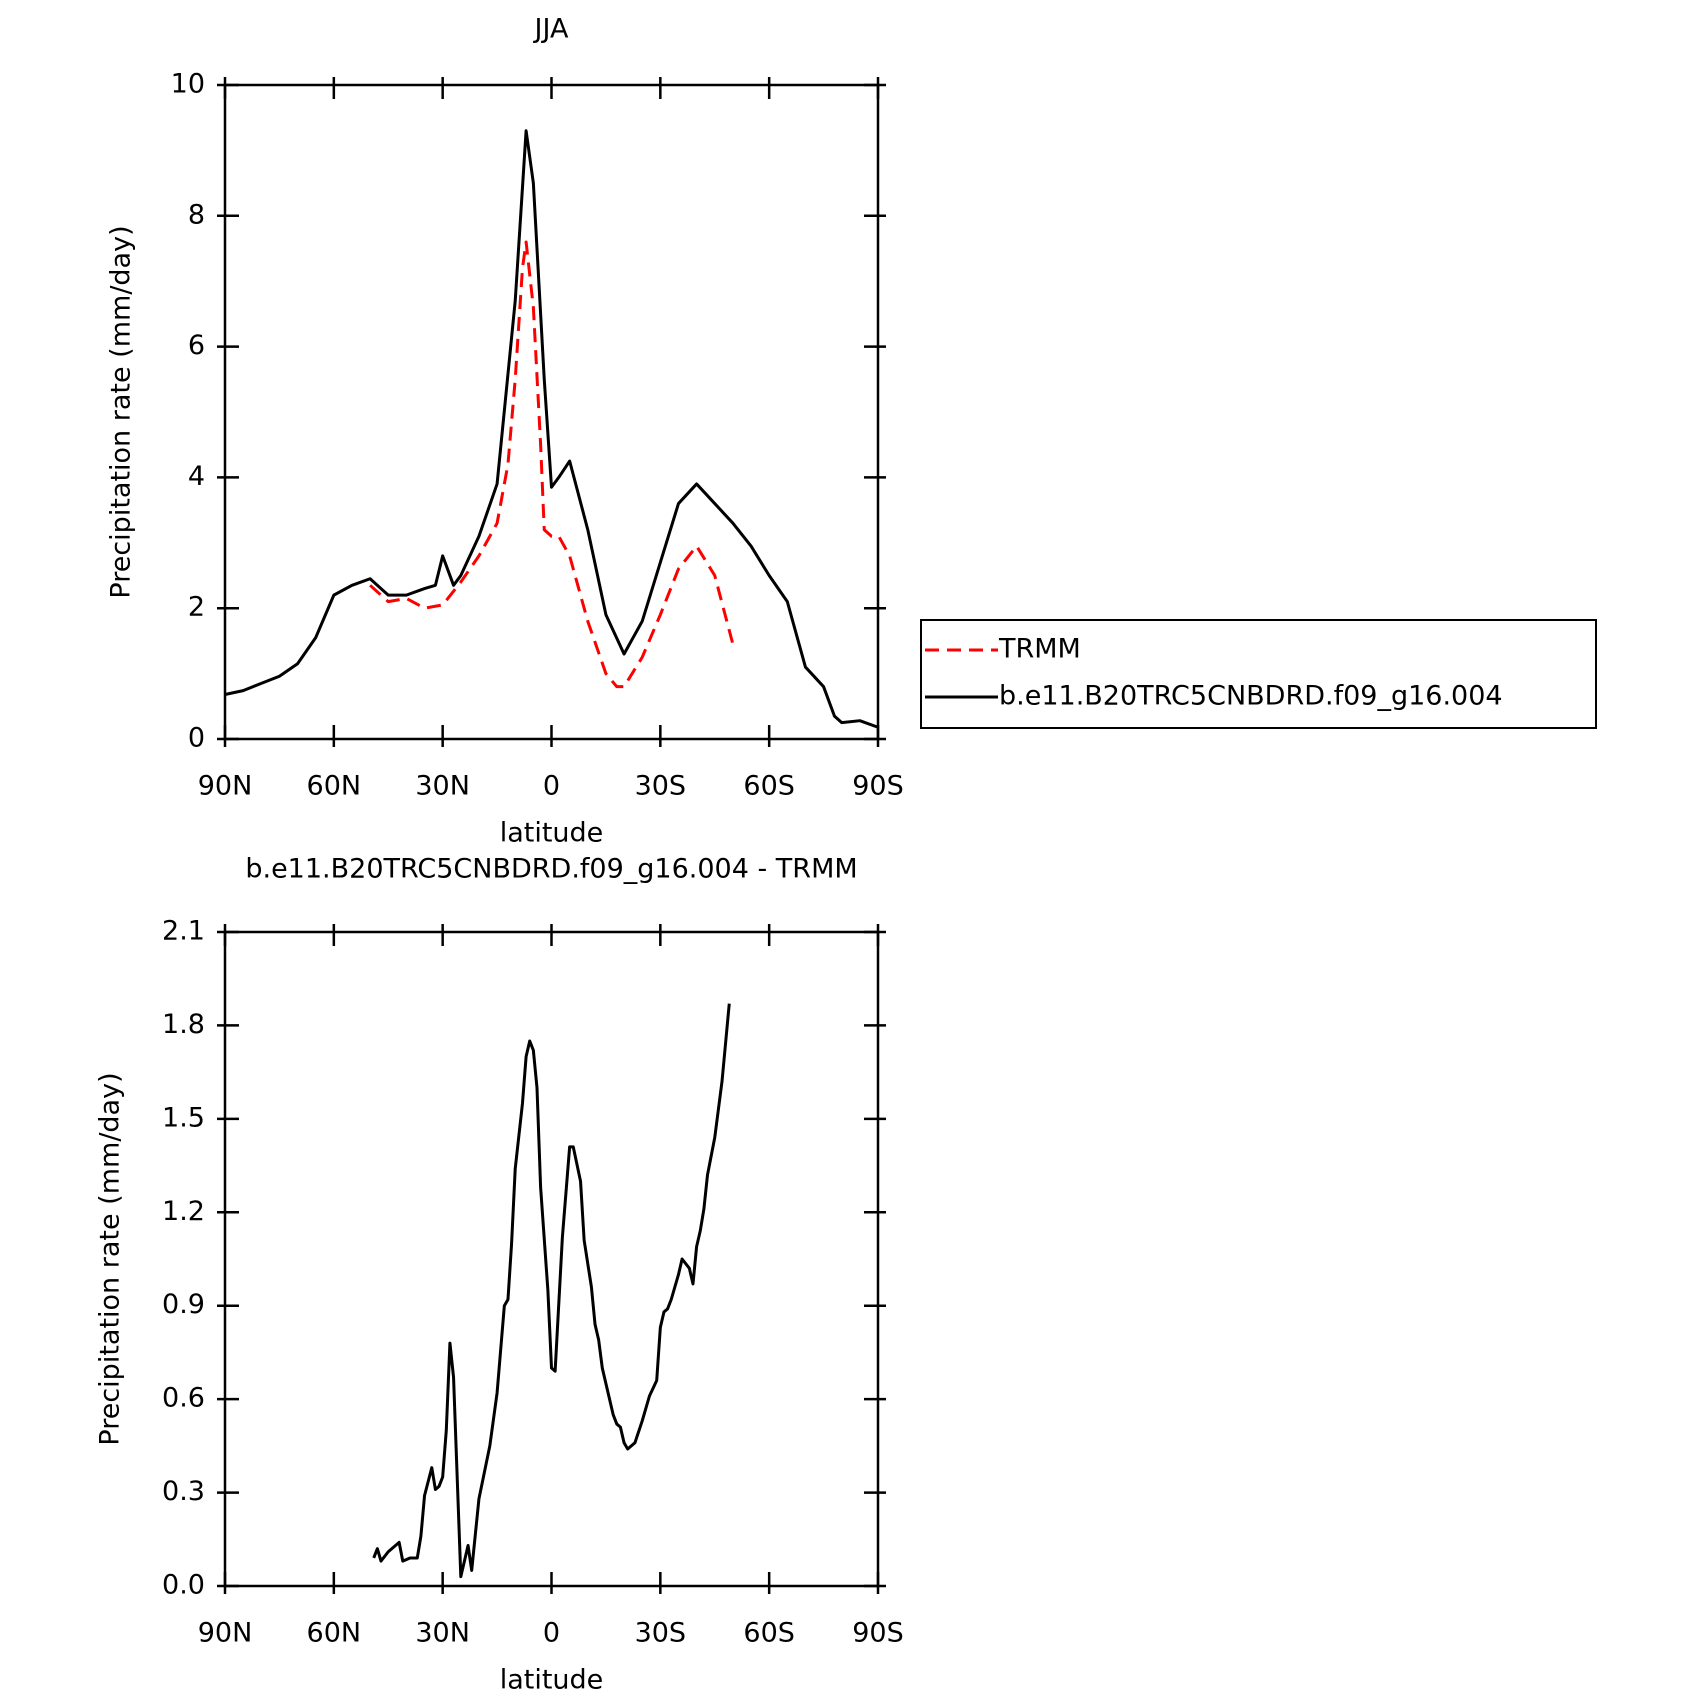 This screenshot has width=1695, height=1697. I want to click on legend-label: TRMM, so click(1039, 649).